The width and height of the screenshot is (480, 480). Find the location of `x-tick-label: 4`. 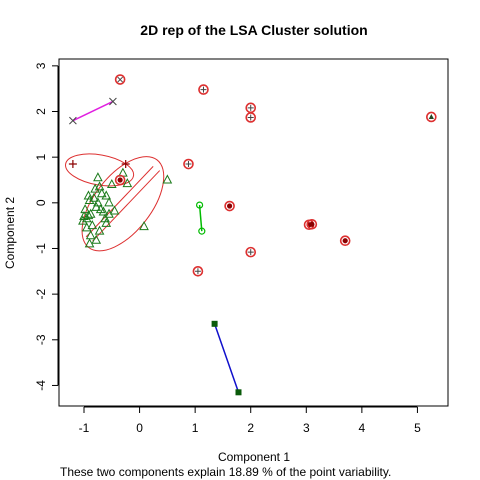

x-tick-label: 4 is located at coordinates (362, 428).